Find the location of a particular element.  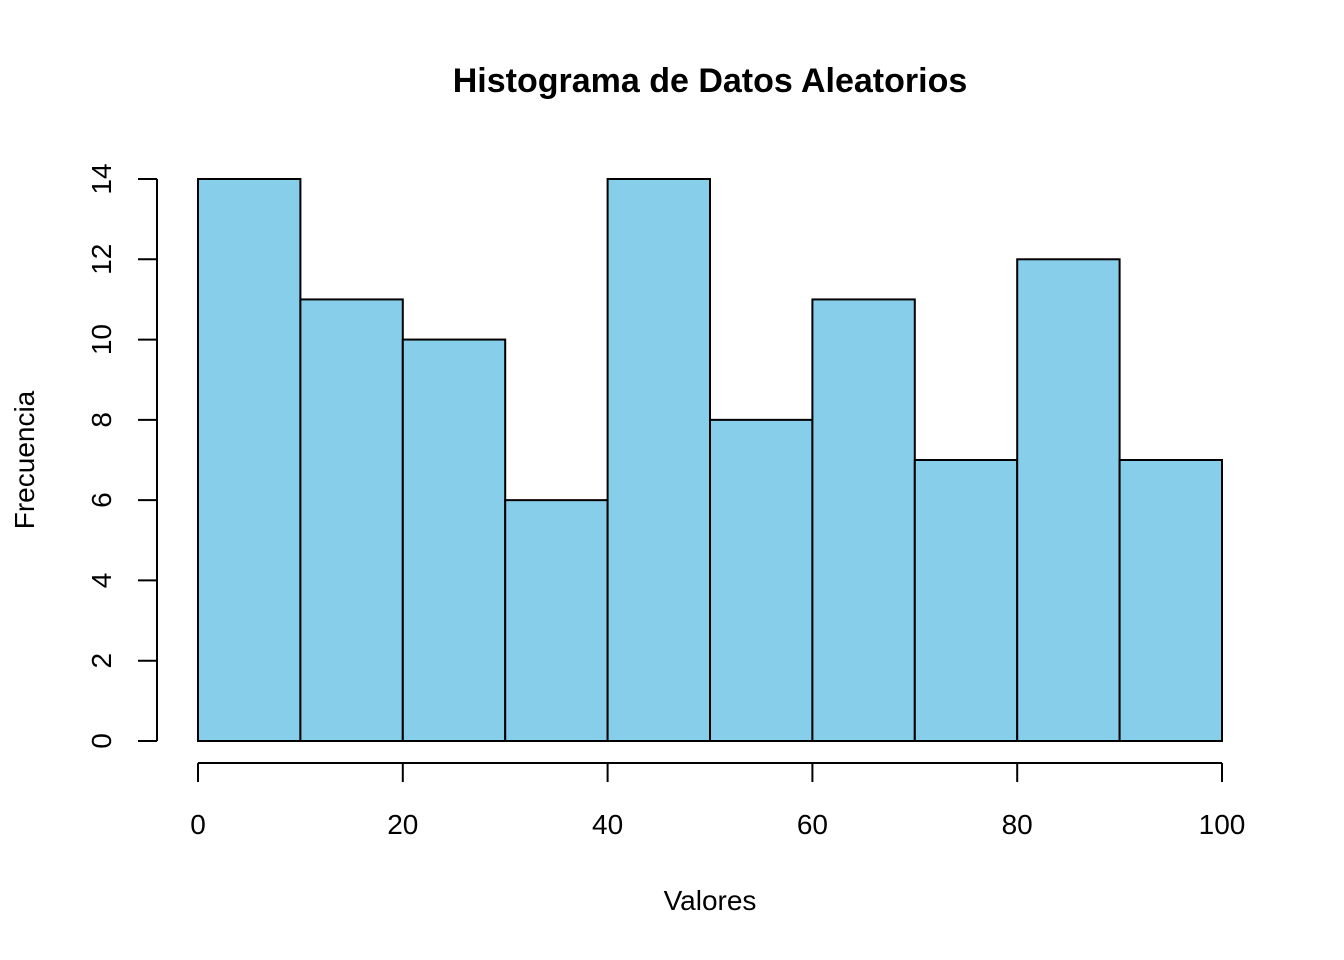

y-tick-label-14: 14 is located at coordinates (101, 178).